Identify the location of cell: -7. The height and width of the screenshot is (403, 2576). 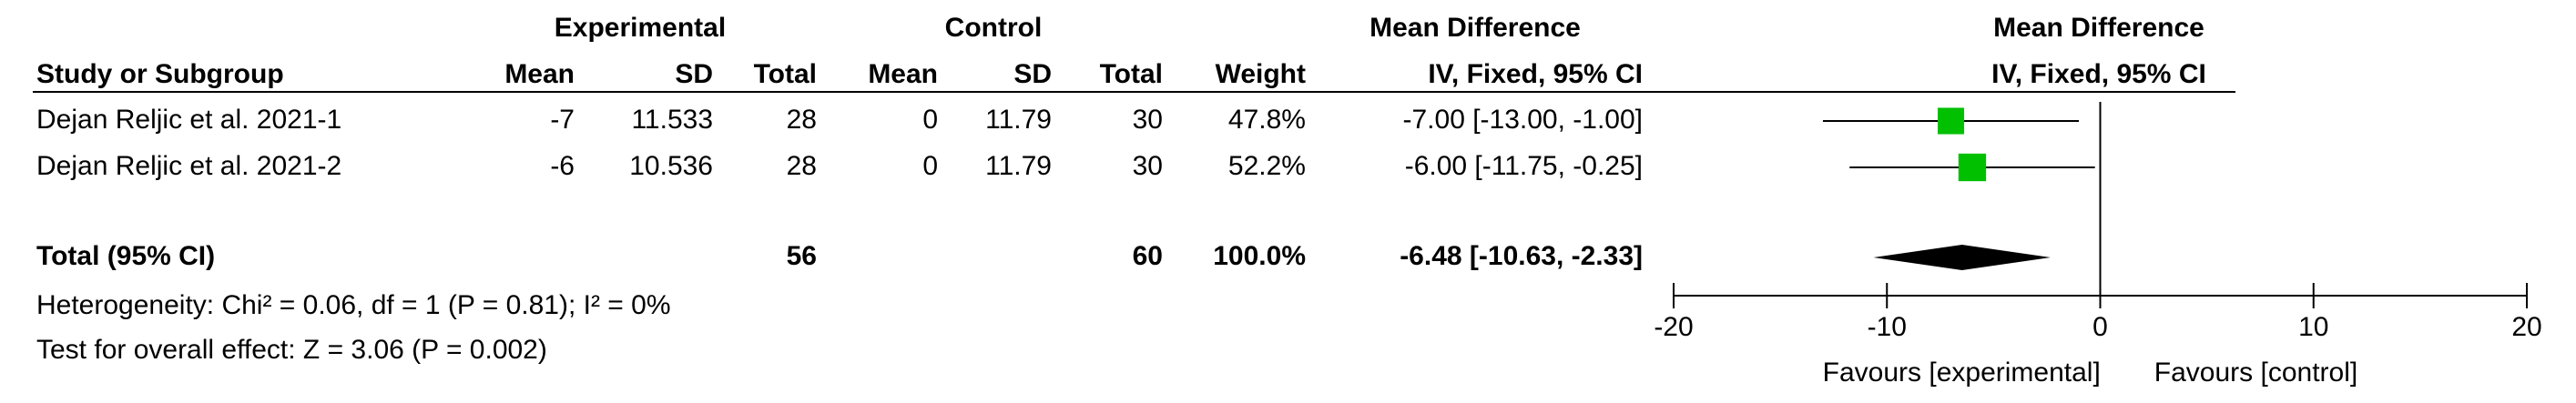
(562, 120).